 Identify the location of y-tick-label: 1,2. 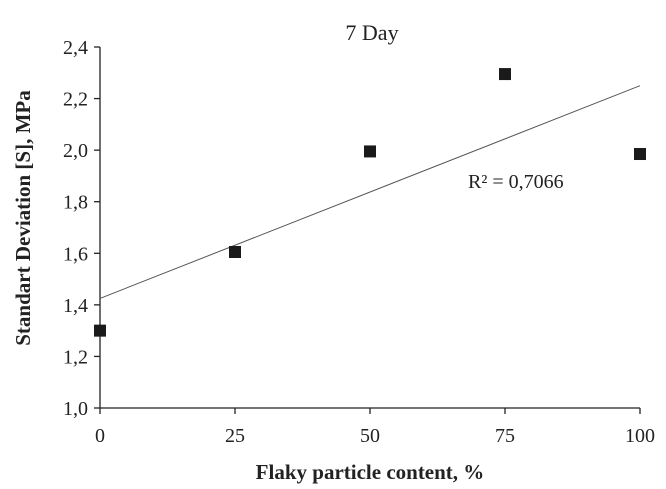
(75, 357).